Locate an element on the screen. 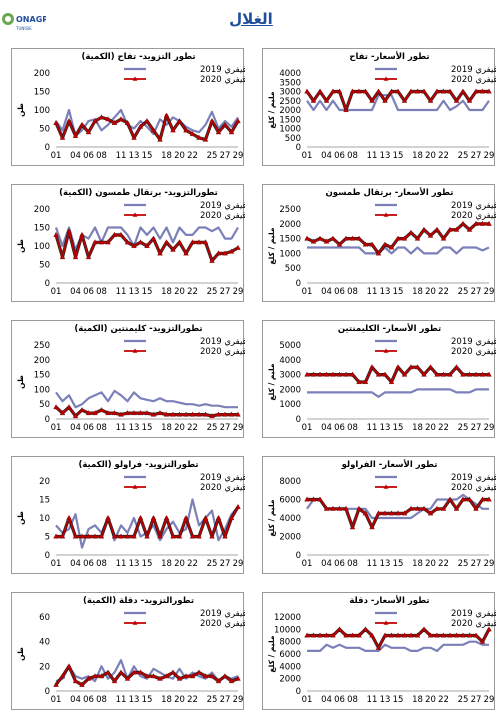  x-tick-label: 11 is located at coordinates (372, 292).